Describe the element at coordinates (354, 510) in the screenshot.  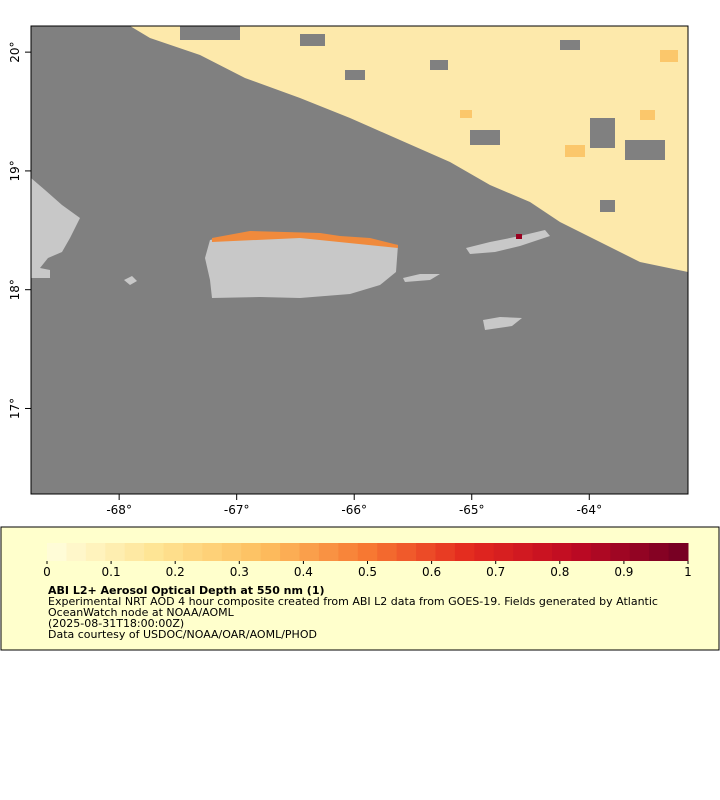
I see `x-tick-label: -66°` at that location.